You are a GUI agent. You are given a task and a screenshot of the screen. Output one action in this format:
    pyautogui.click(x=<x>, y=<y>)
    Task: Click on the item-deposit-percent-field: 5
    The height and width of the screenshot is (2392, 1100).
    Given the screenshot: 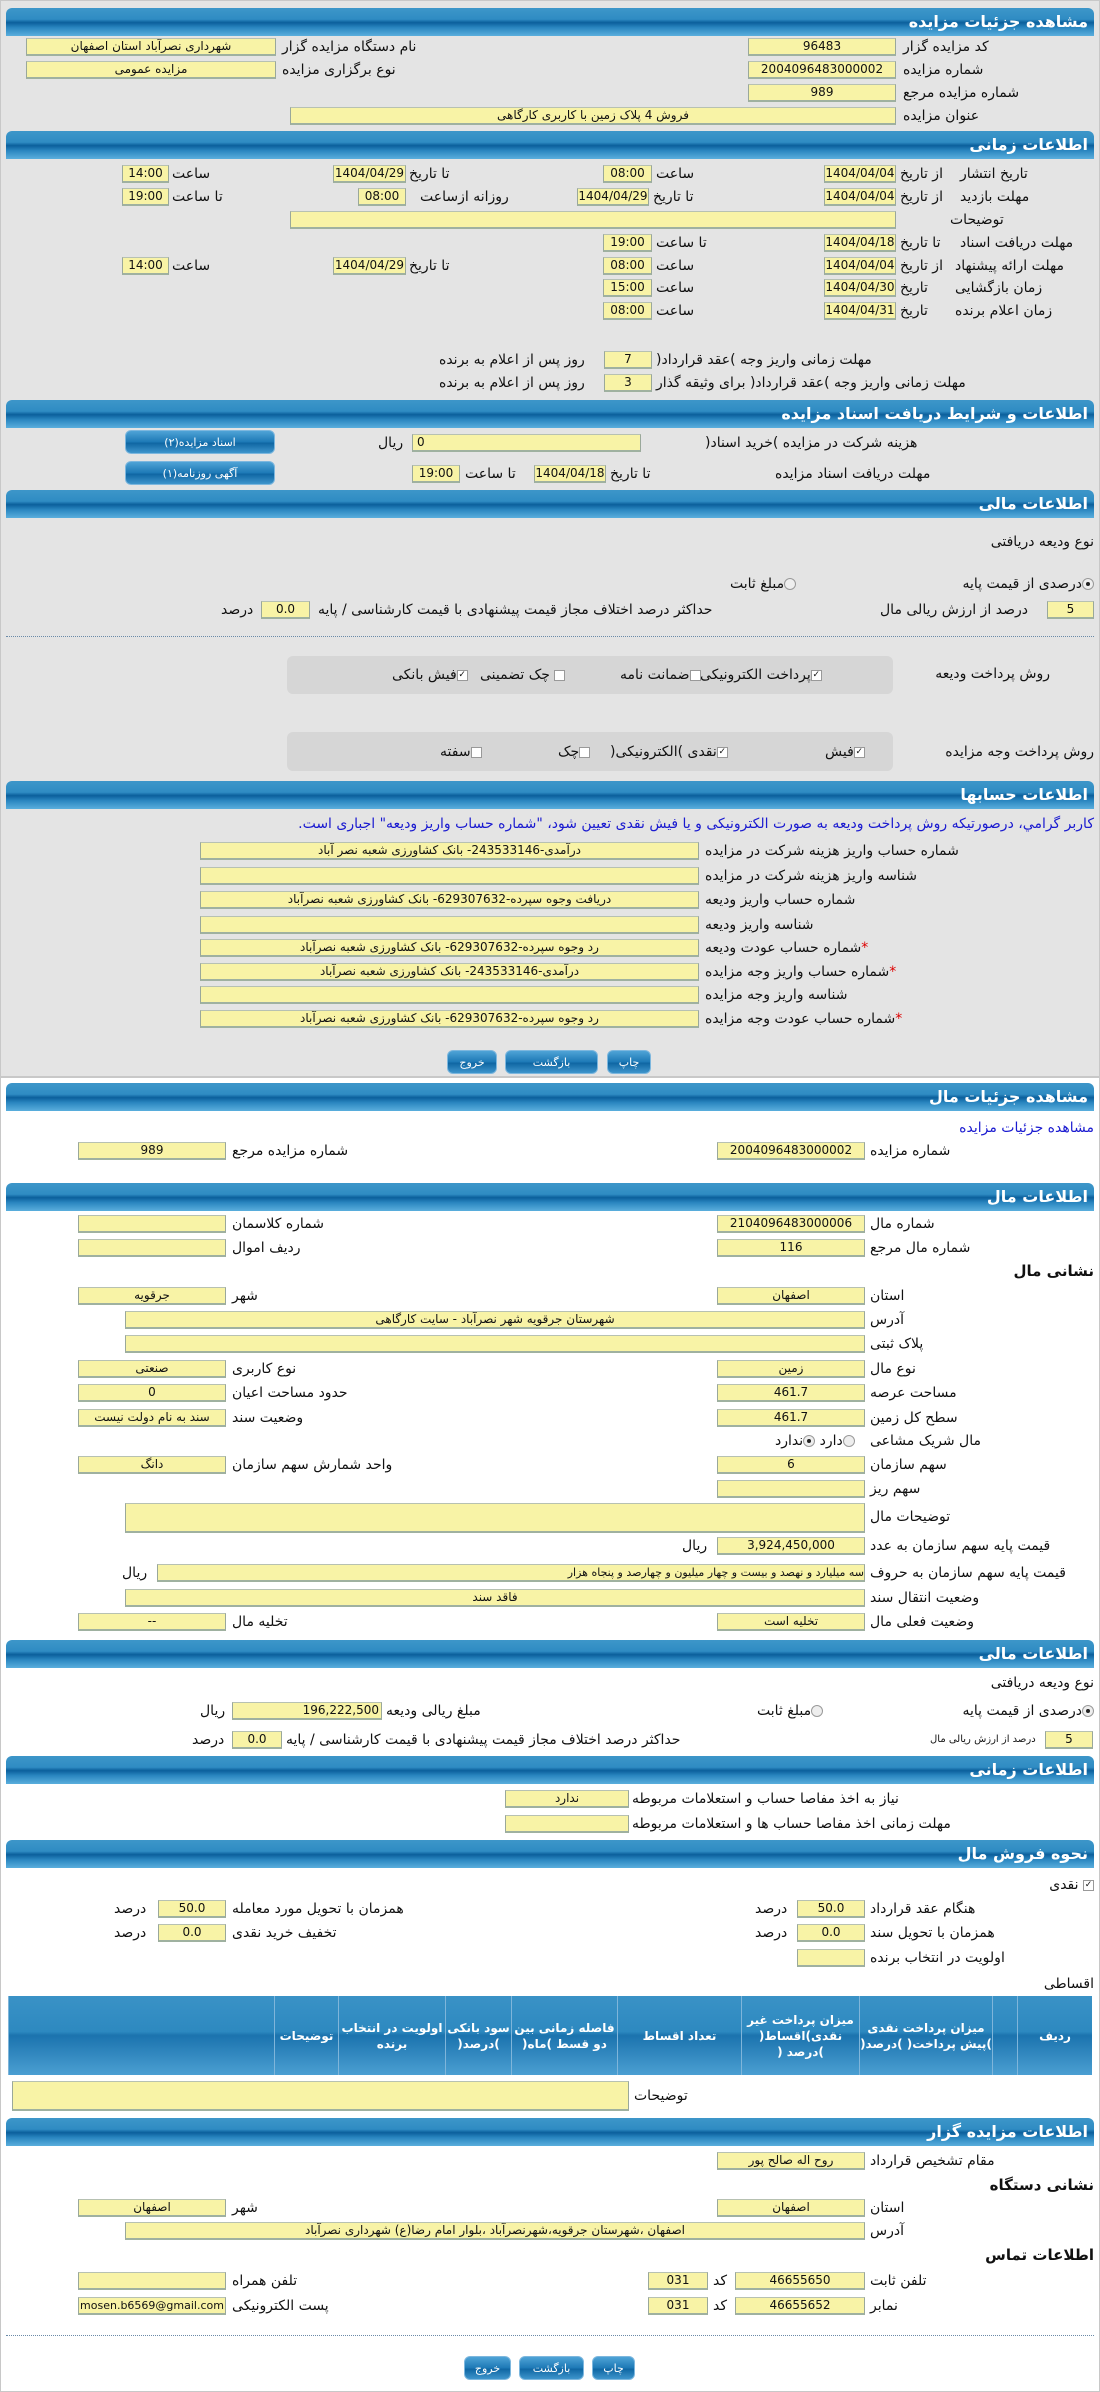 What is the action you would take?
    pyautogui.click(x=1069, y=1740)
    